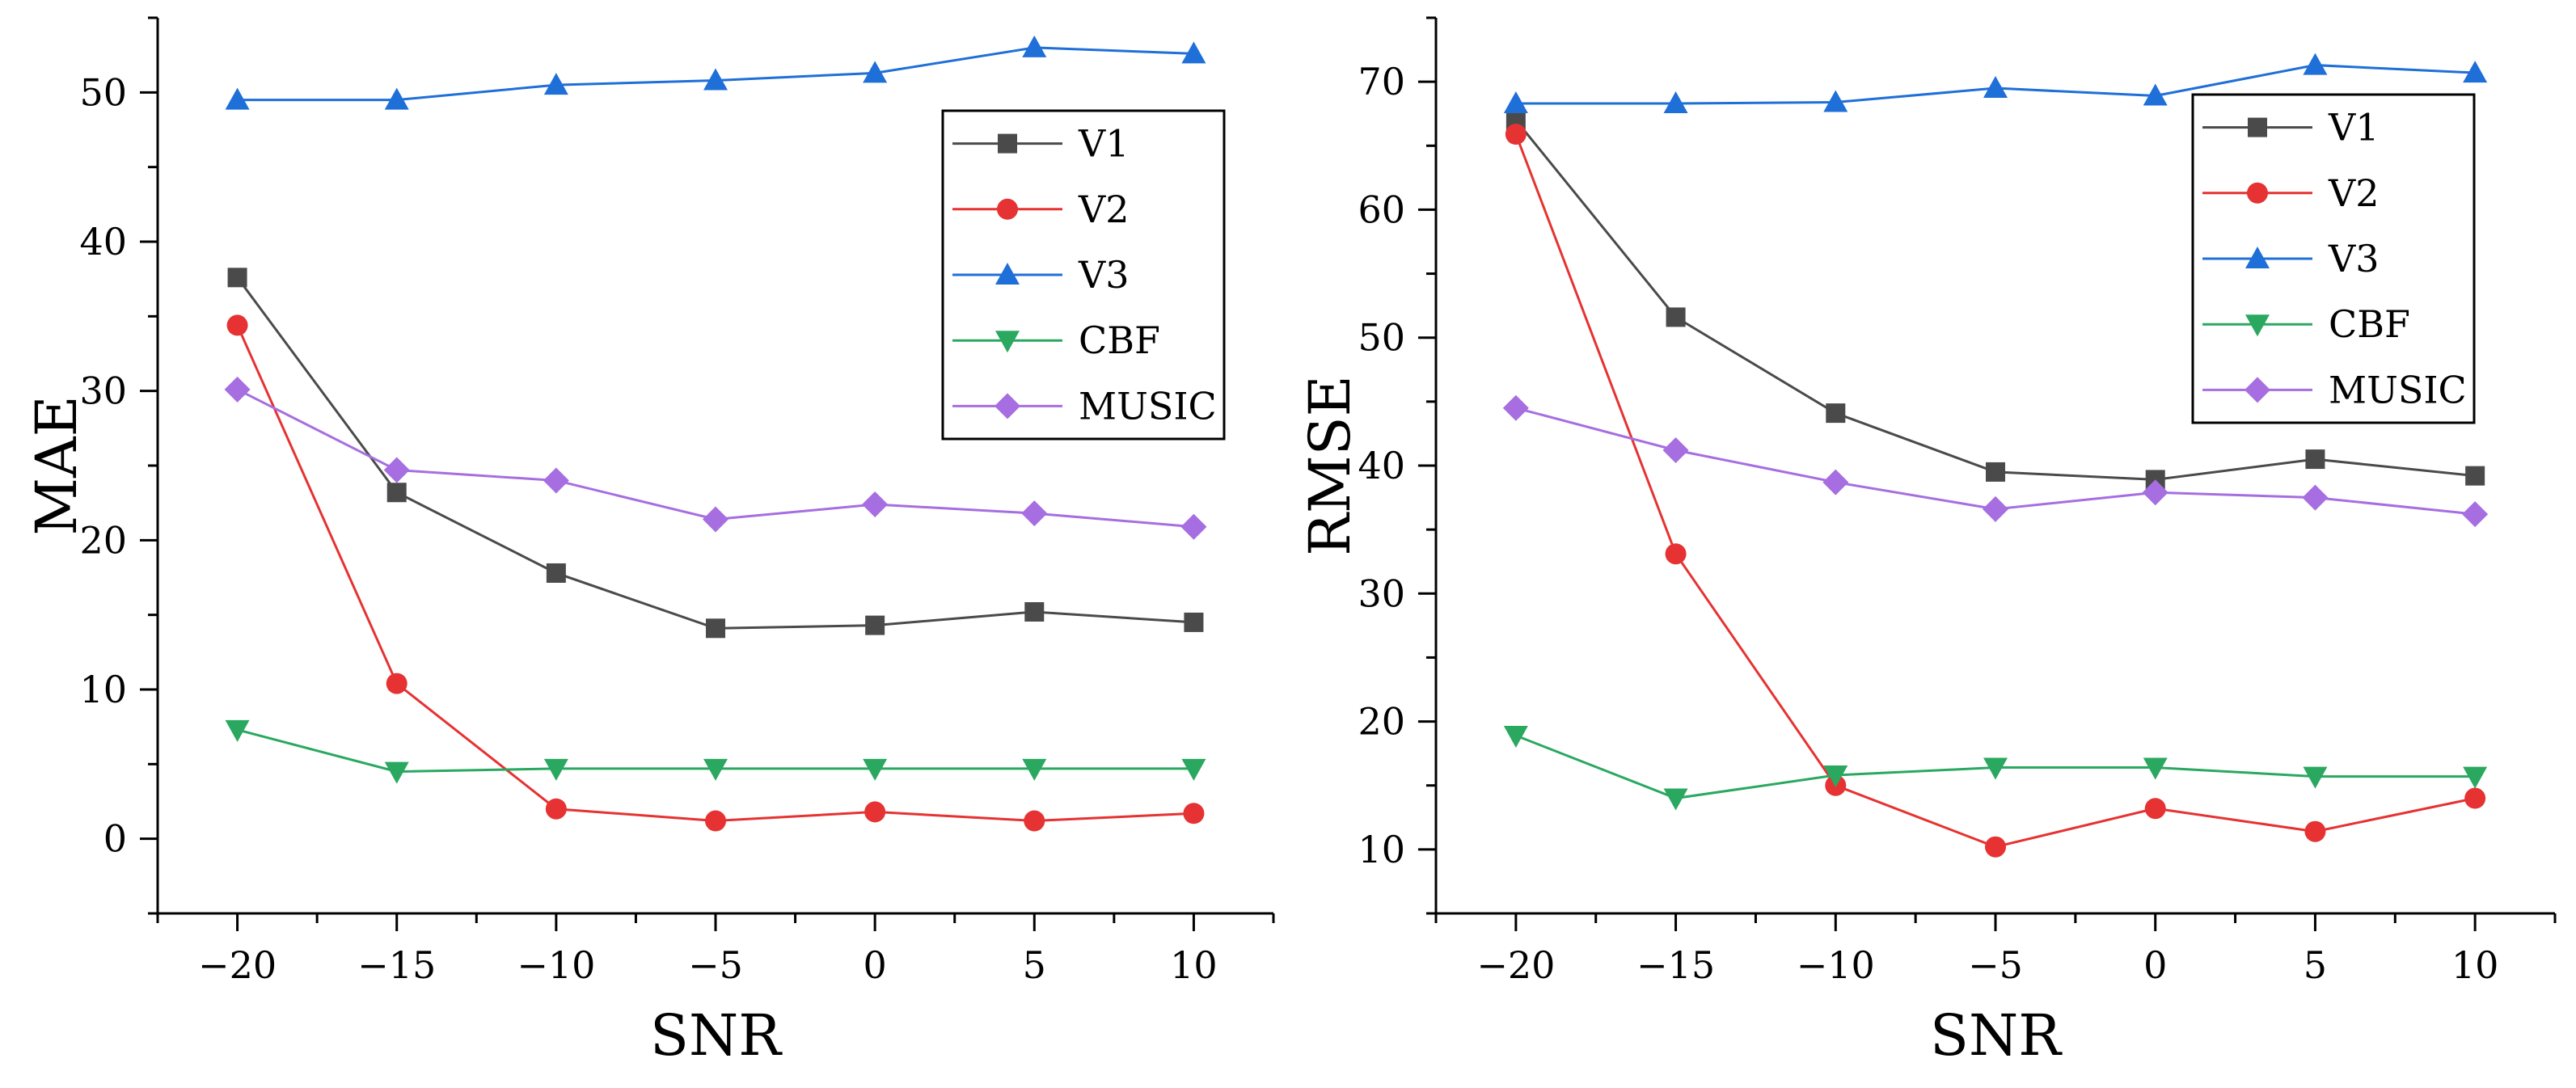  What do you see at coordinates (1995, 461) in the screenshot?
I see `series-music` at bounding box center [1995, 461].